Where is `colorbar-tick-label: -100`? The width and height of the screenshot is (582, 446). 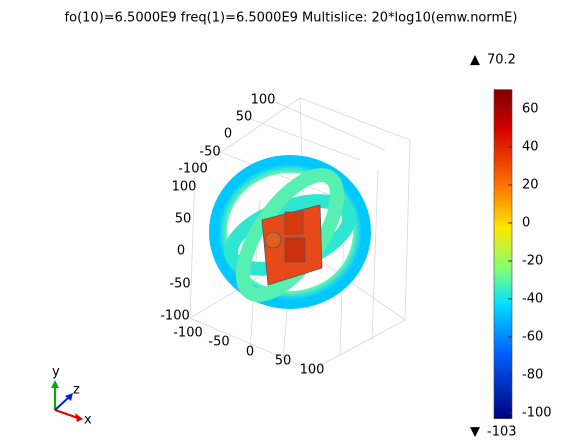
colorbar-tick-label: -100 is located at coordinates (537, 412).